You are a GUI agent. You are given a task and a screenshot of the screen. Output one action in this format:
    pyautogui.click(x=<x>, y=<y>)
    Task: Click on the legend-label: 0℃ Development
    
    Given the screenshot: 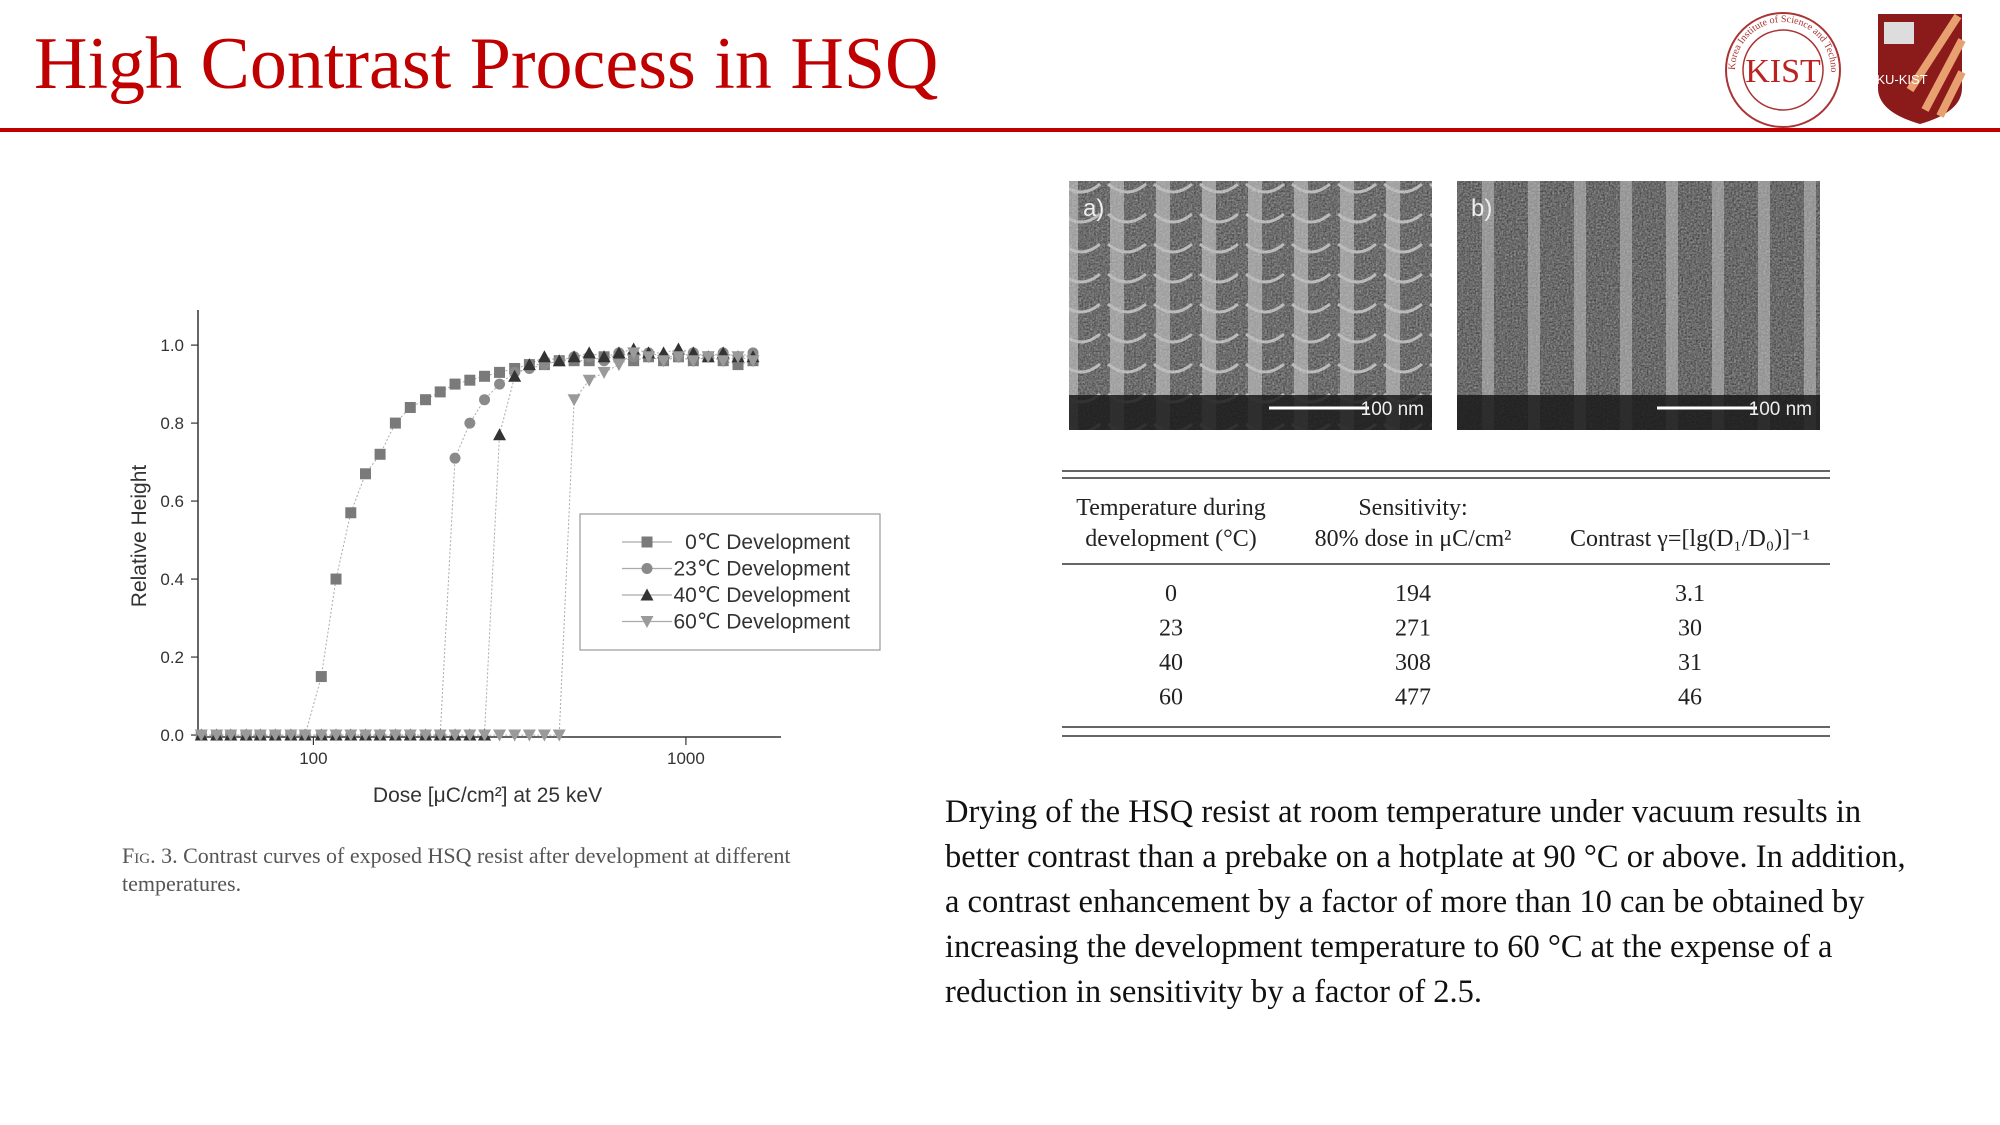 What is the action you would take?
    pyautogui.click(x=767, y=542)
    